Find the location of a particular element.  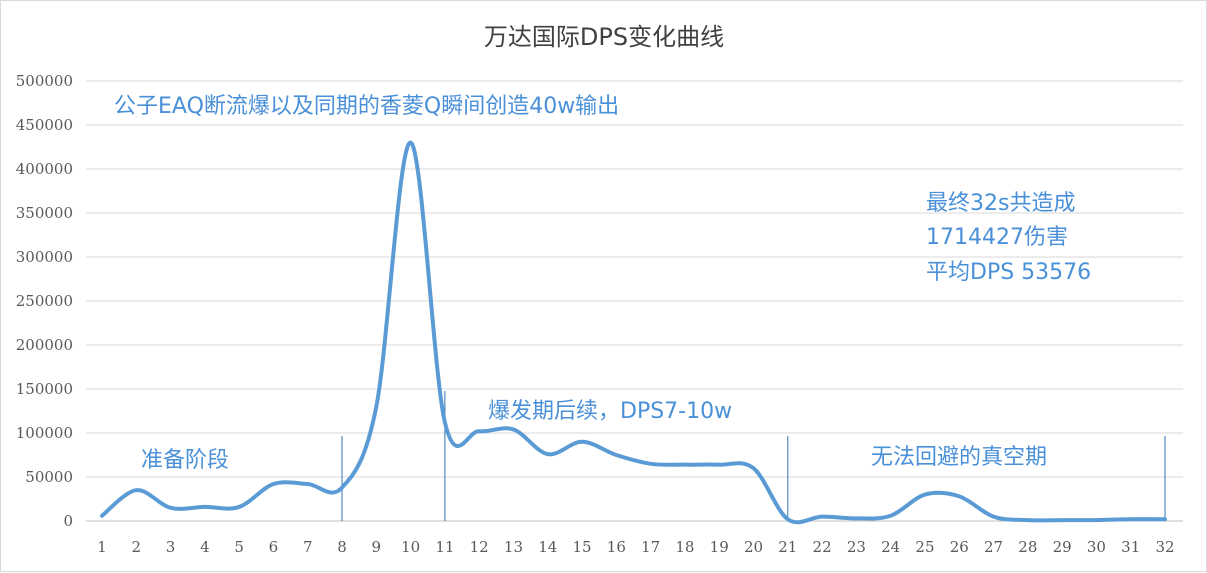

x-tick-label: 5 is located at coordinates (239, 547).